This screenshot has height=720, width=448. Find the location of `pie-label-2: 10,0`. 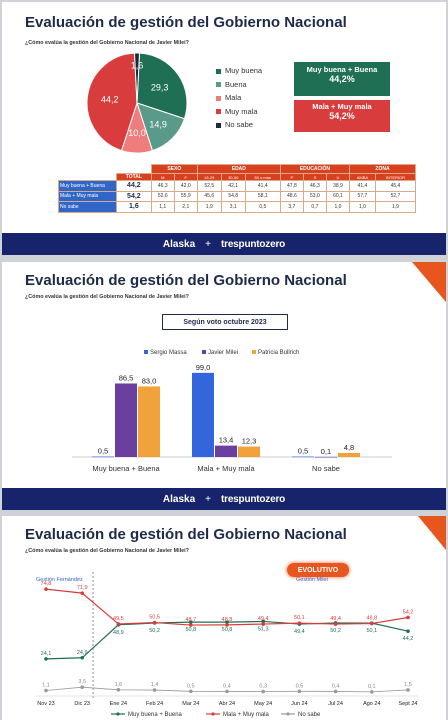

pie-label-2: 10,0 is located at coordinates (137, 133).